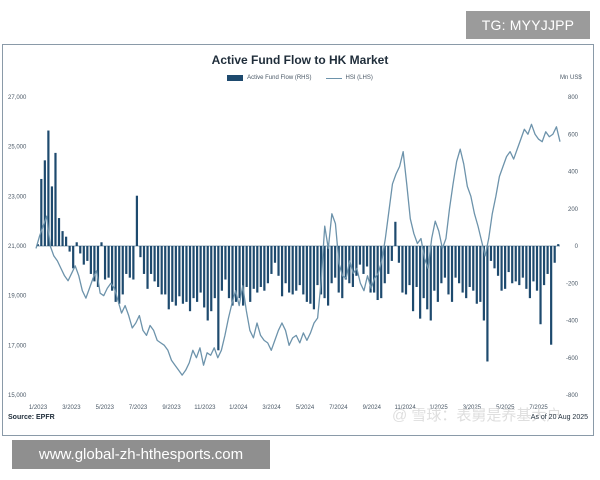 The width and height of the screenshot is (600, 480). Describe the element at coordinates (472, 408) in the screenshot. I see `x-axis-tick-label: 3/2025` at that location.